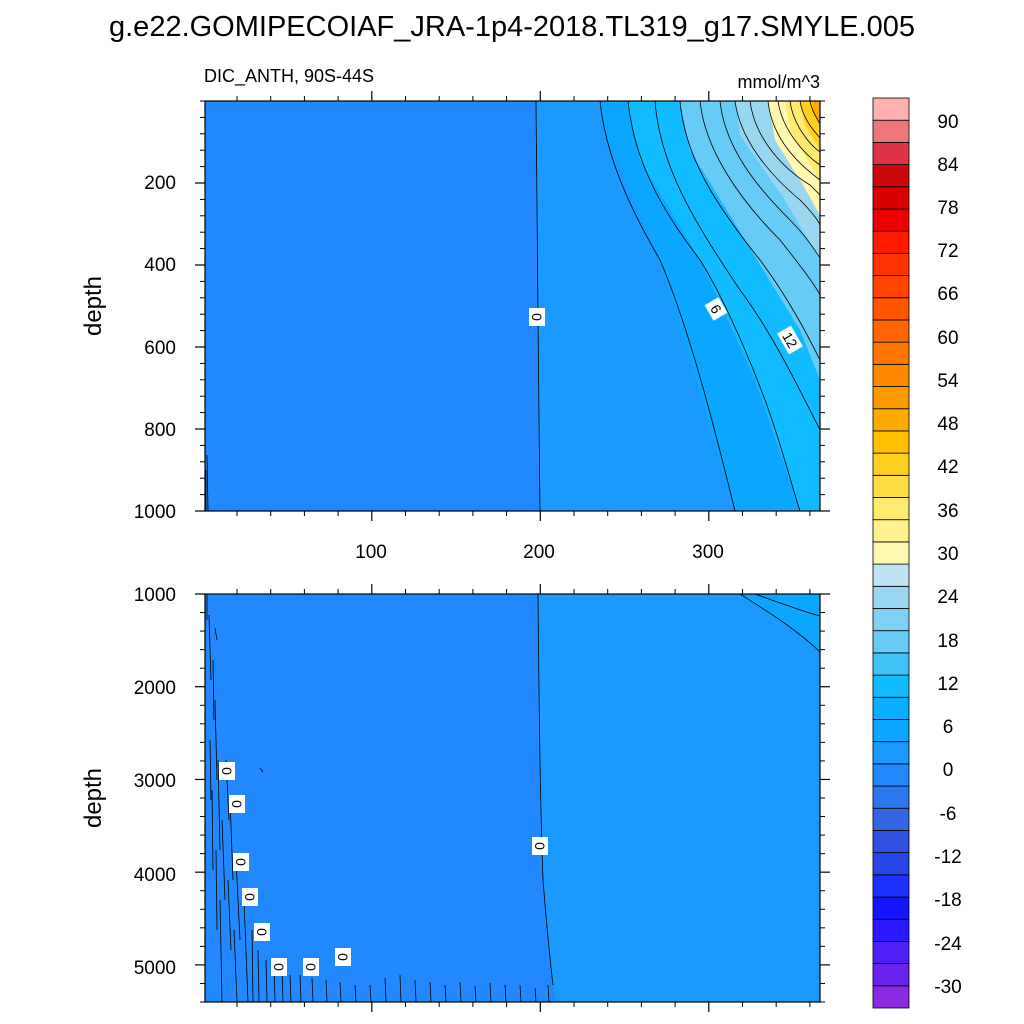 The image size is (1024, 1024). What do you see at coordinates (155, 595) in the screenshot?
I see `lower-y-tick-label: 1000` at bounding box center [155, 595].